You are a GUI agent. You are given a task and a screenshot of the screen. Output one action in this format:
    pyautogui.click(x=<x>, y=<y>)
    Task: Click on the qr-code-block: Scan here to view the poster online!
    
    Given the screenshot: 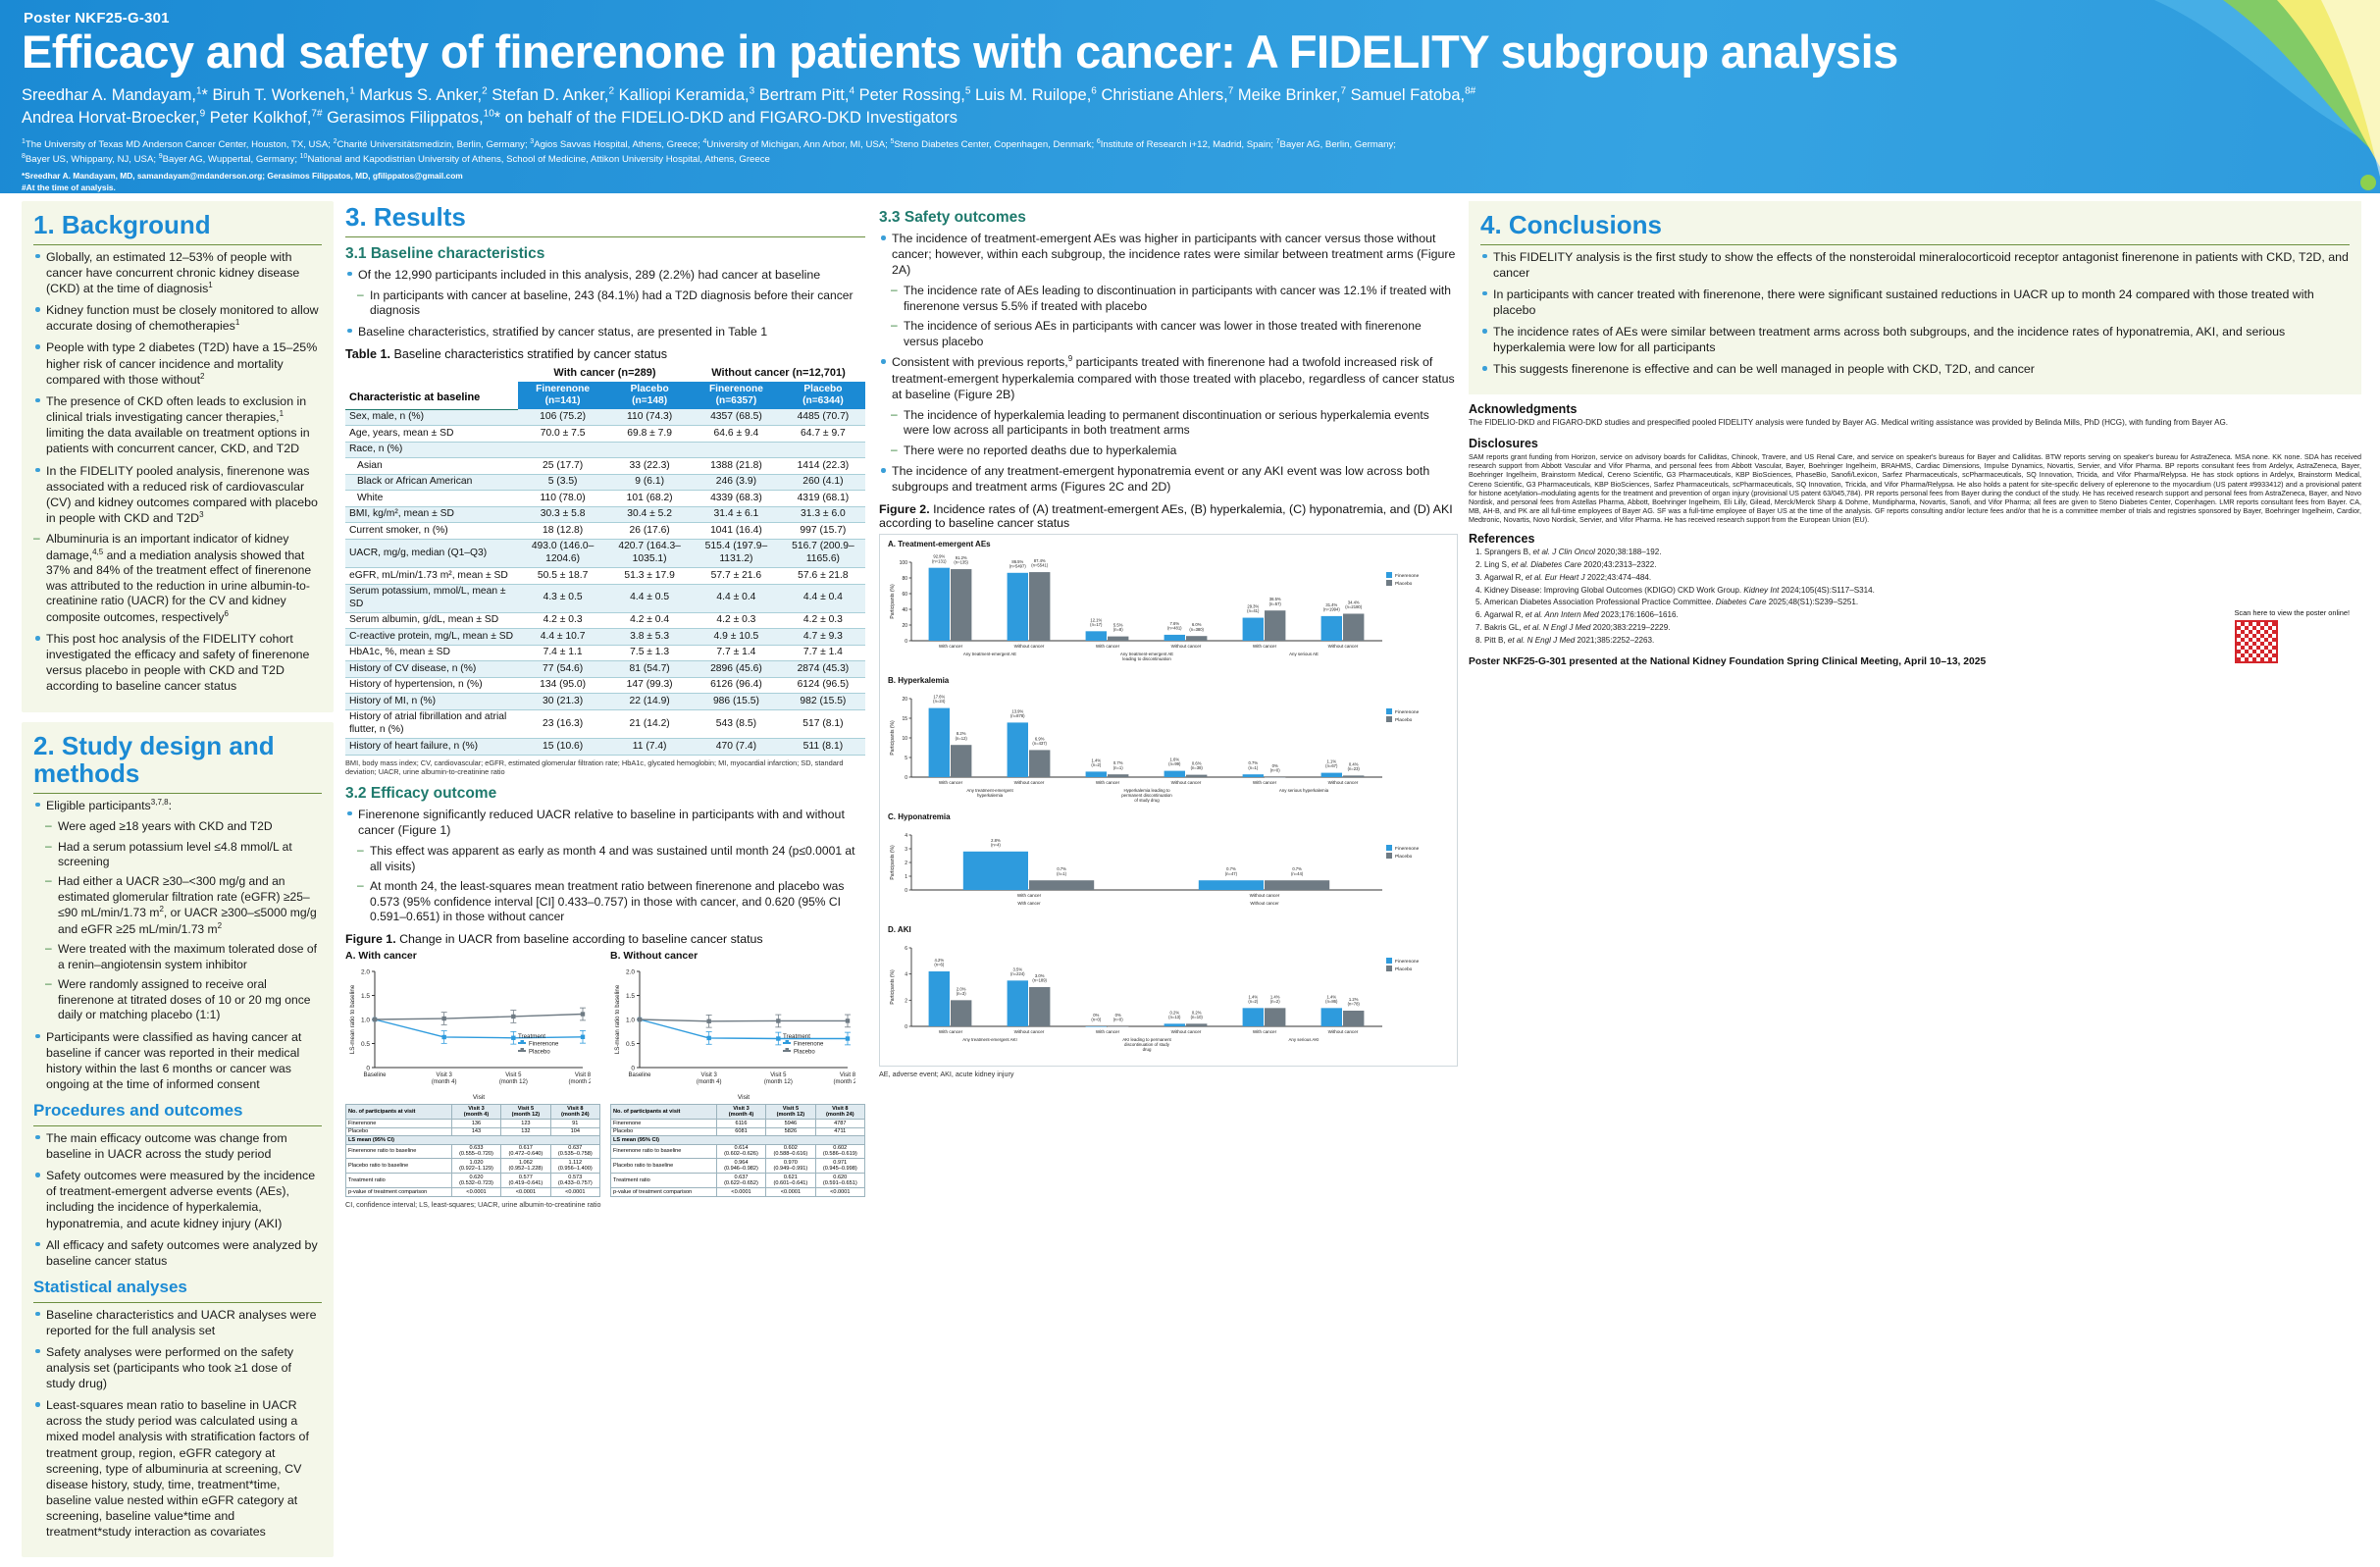 What is the action you would take?
    pyautogui.click(x=2292, y=635)
    